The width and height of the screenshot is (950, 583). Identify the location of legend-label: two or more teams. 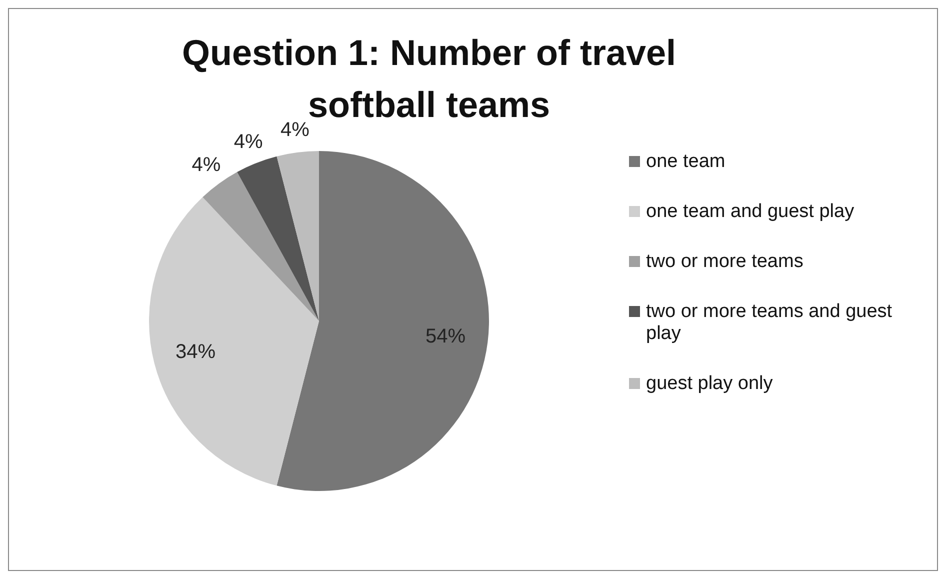
(725, 262).